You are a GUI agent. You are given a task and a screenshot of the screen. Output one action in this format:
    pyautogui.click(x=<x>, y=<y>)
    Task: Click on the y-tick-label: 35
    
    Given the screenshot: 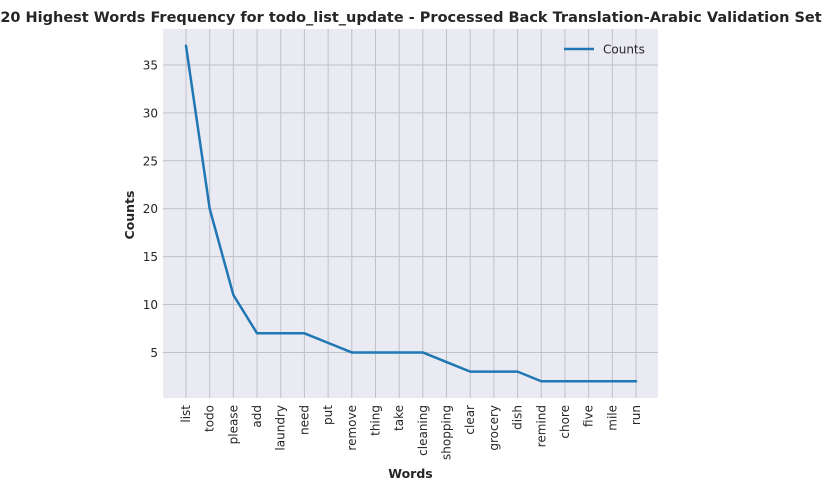 What is the action you would take?
    pyautogui.click(x=150, y=65)
    